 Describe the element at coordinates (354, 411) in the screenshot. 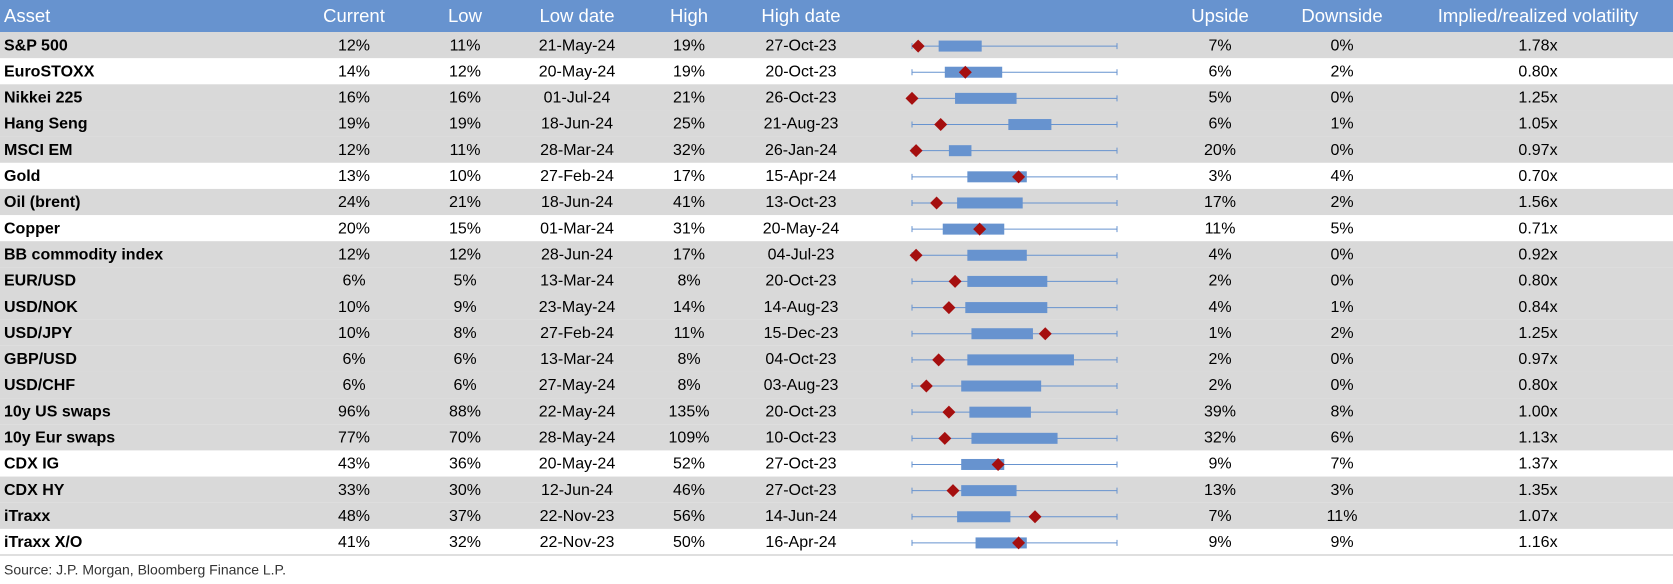

I see `cell: 96%` at that location.